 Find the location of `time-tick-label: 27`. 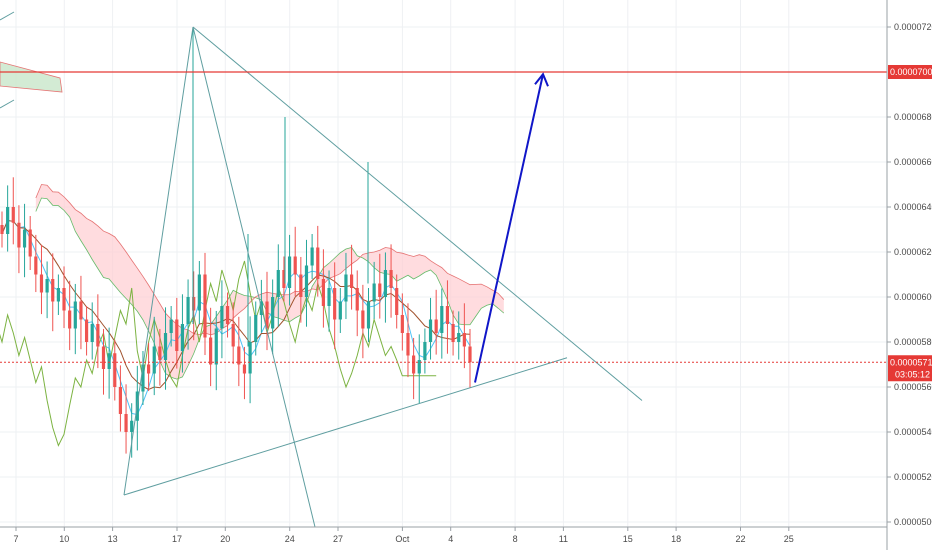

time-tick-label: 27 is located at coordinates (338, 539).